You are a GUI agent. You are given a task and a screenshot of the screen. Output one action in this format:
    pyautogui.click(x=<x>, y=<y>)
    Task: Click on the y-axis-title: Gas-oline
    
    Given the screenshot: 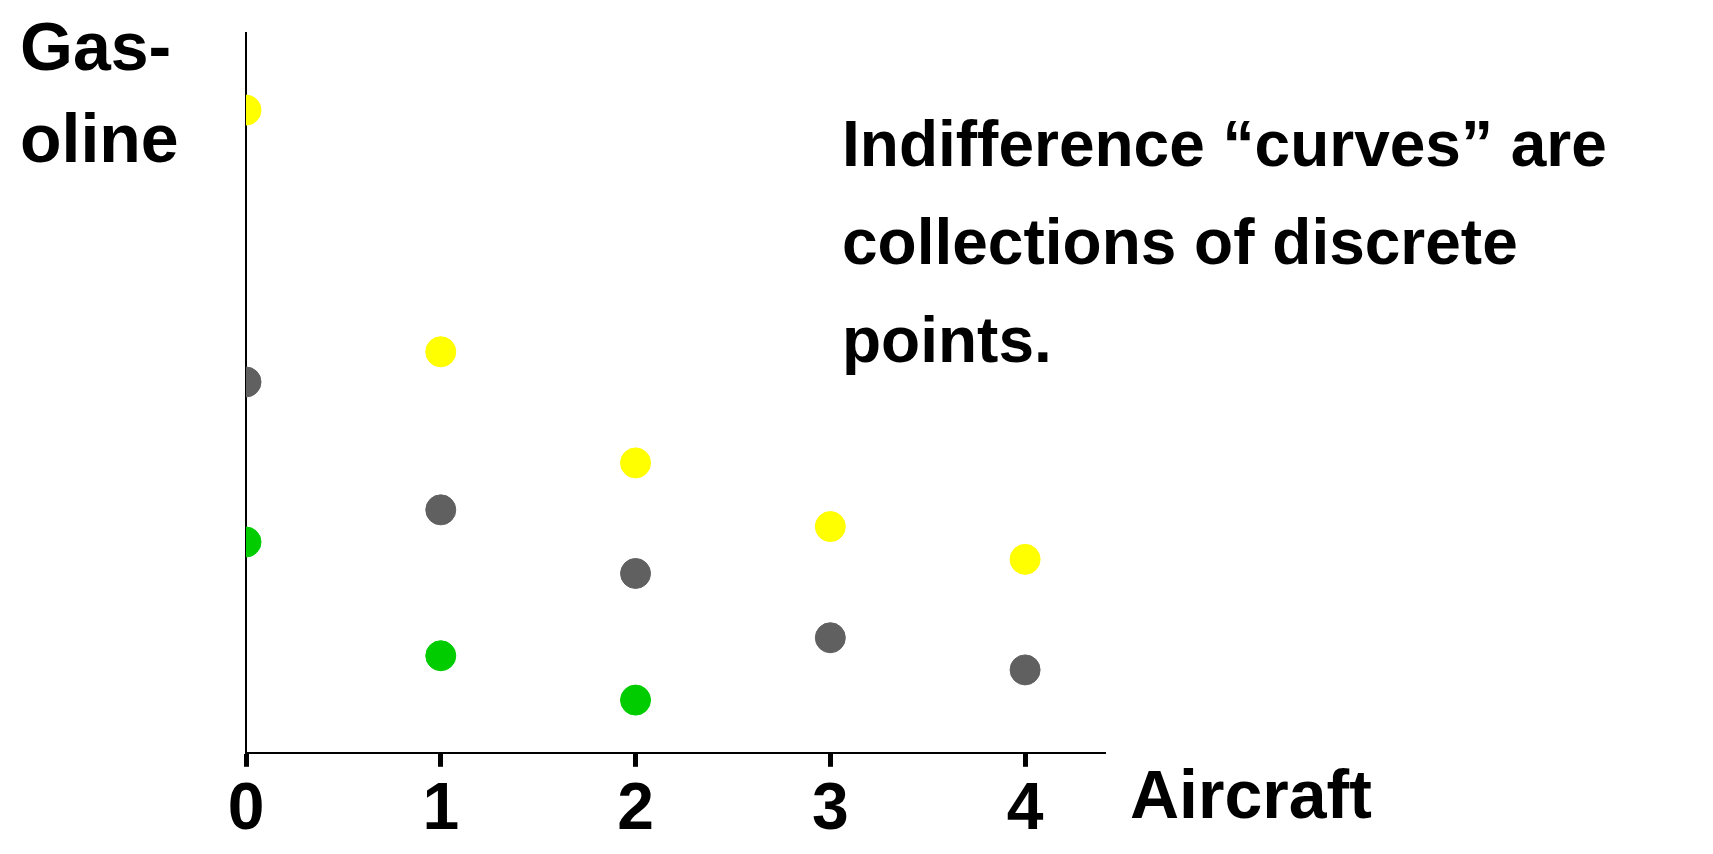 What is the action you would take?
    pyautogui.click(x=100, y=92)
    